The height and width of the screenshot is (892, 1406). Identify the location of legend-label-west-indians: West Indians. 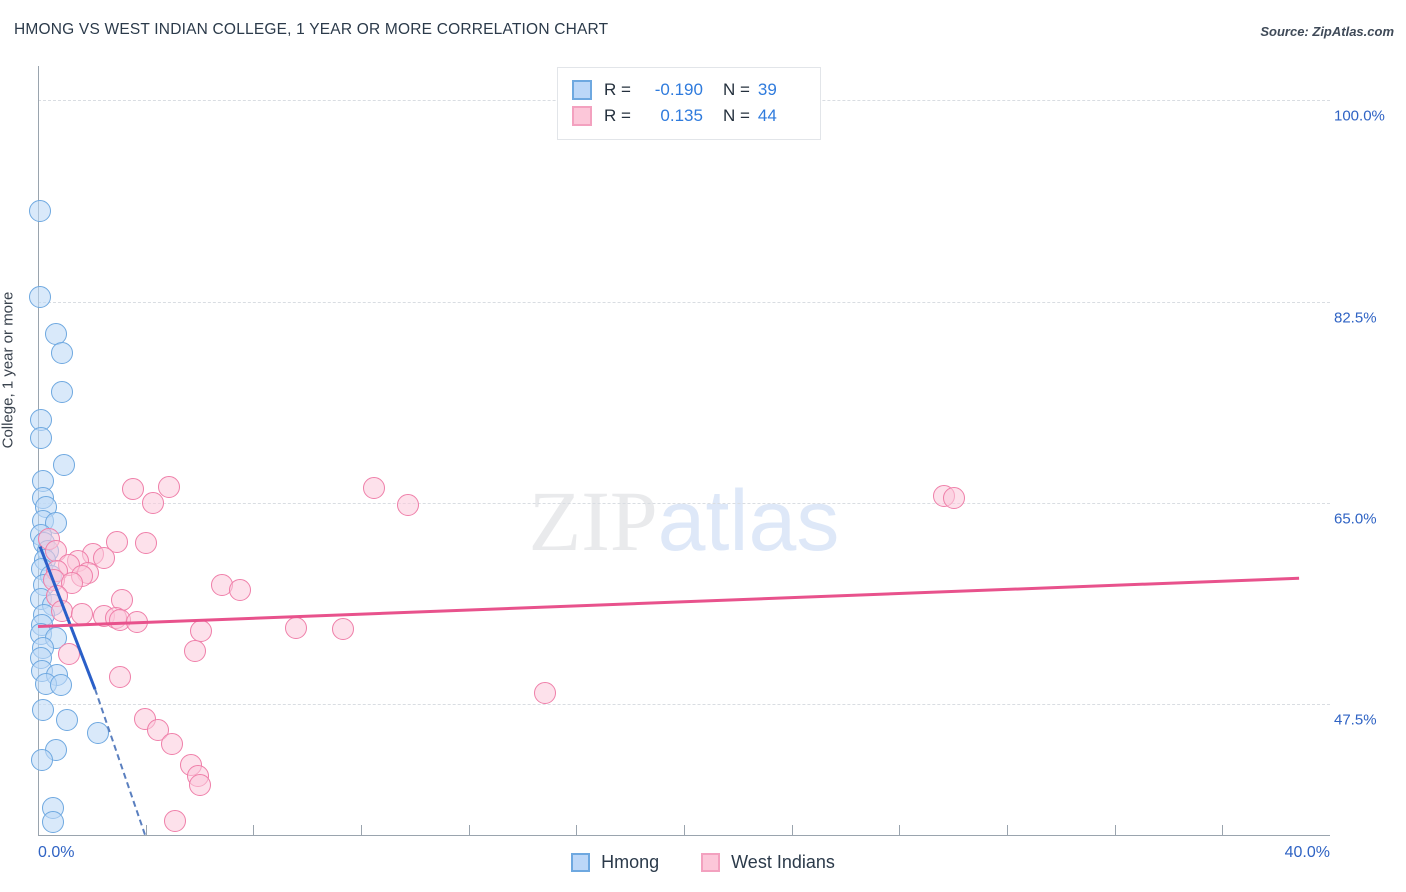
(783, 862).